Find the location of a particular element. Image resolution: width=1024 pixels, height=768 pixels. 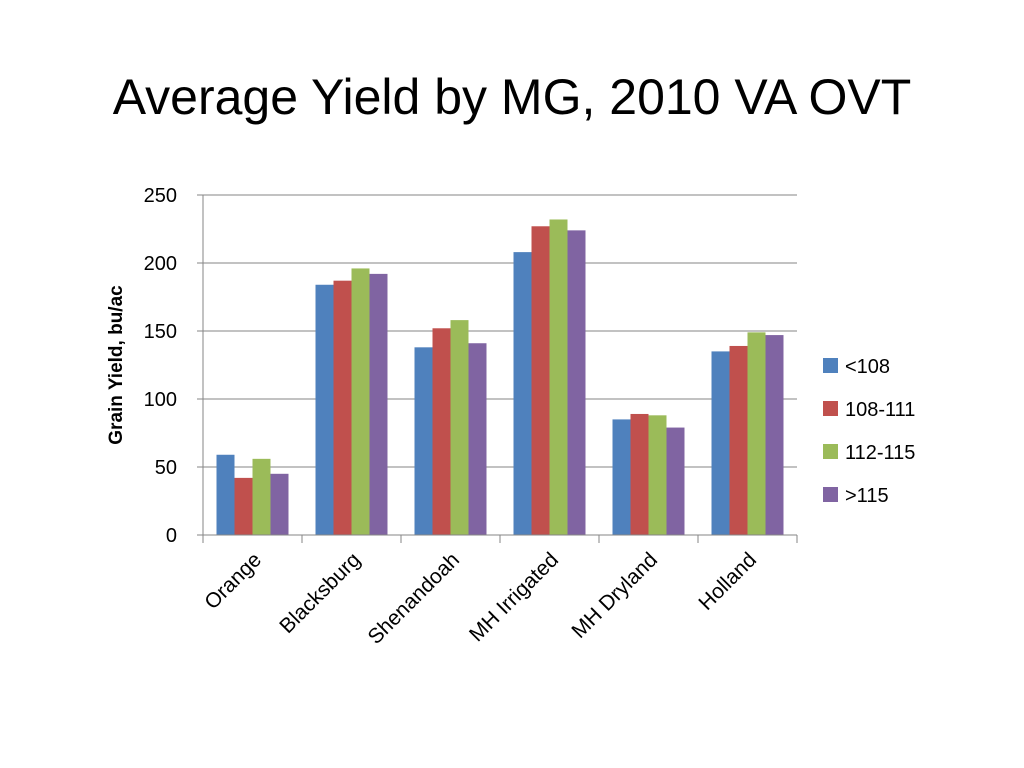

legend-label: 112-115 is located at coordinates (880, 453).